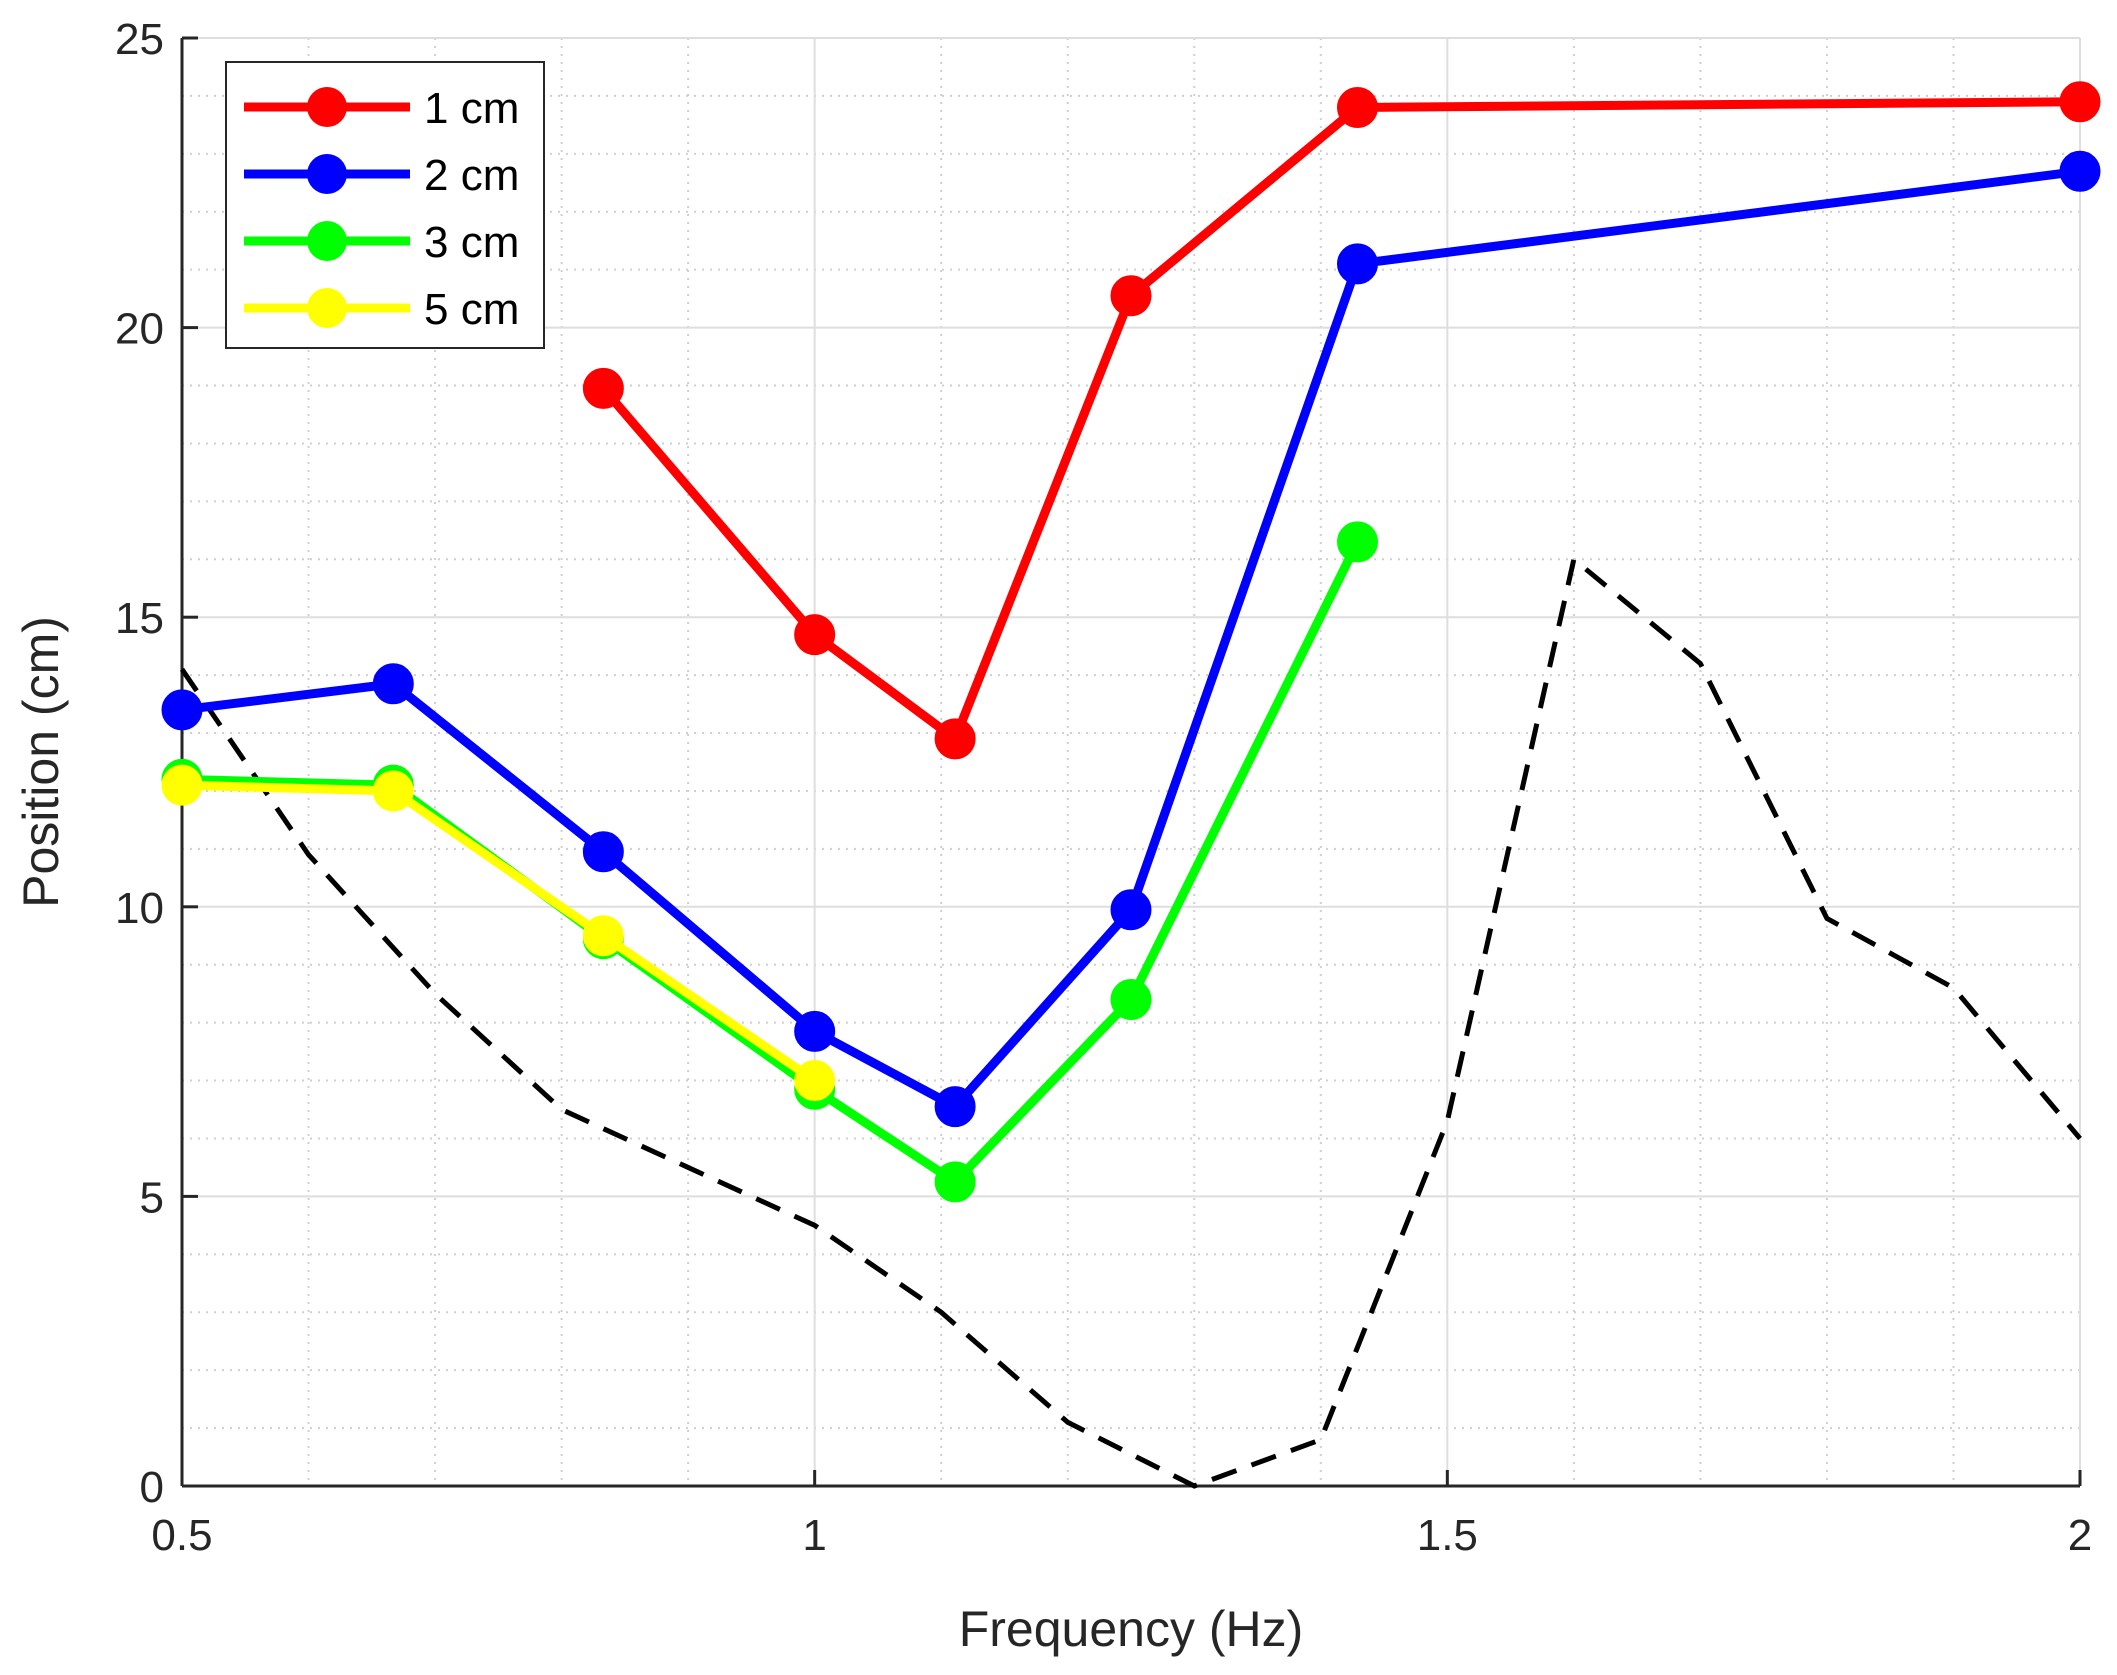  Describe the element at coordinates (152, 1487) in the screenshot. I see `y-tick-label: 0` at that location.